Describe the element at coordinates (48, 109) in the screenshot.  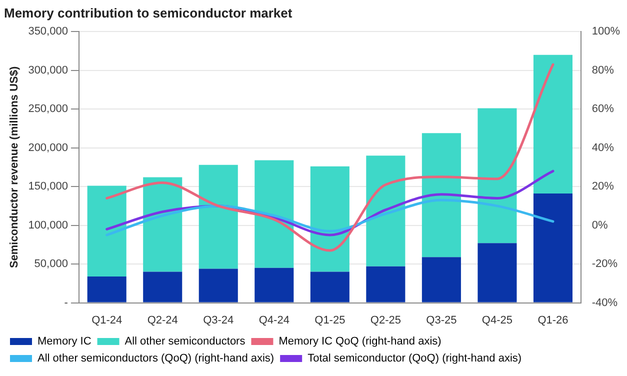
I see `y-tick-label: 250,000` at that location.